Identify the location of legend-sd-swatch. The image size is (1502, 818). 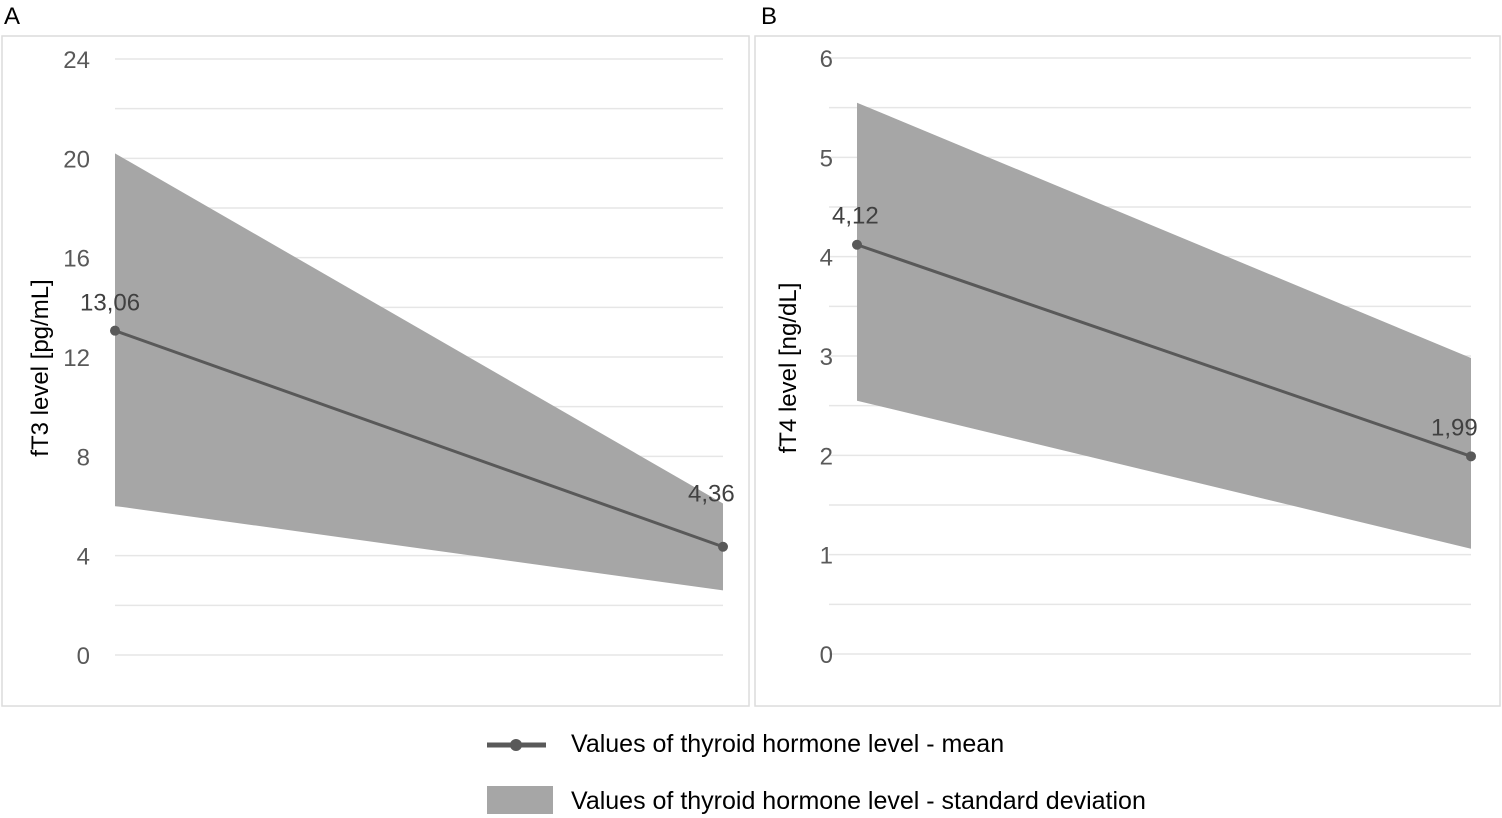
(520, 800).